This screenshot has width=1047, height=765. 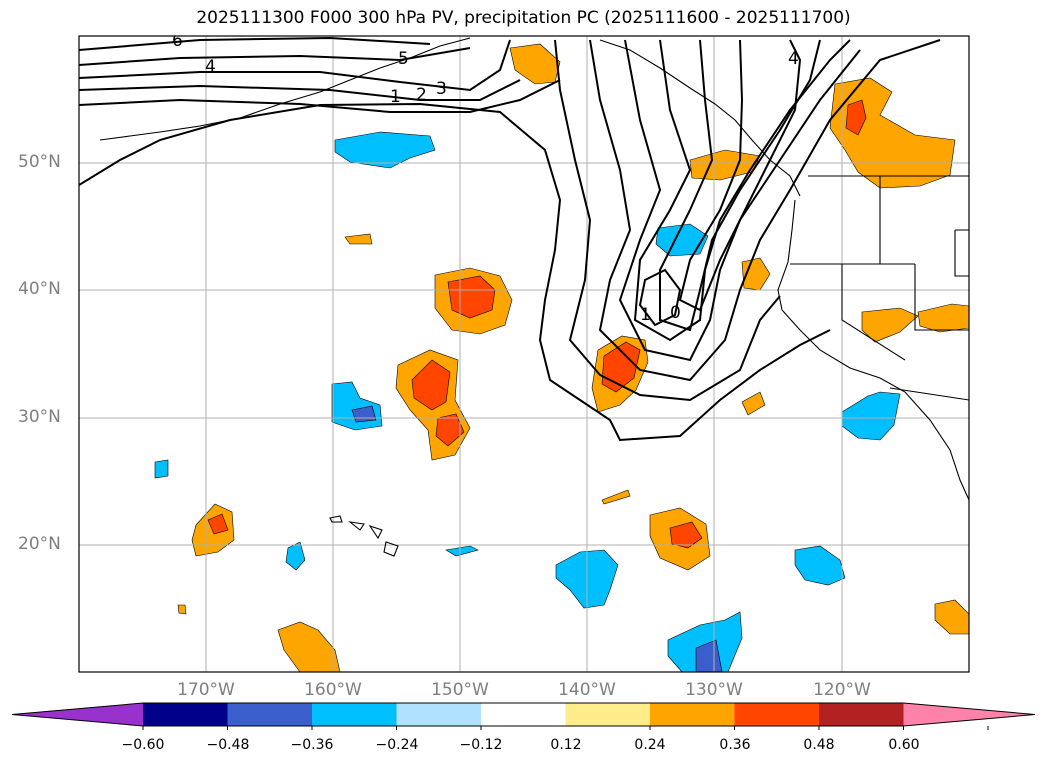 What do you see at coordinates (714, 690) in the screenshot?
I see `lon-label-130w: 130°W` at bounding box center [714, 690].